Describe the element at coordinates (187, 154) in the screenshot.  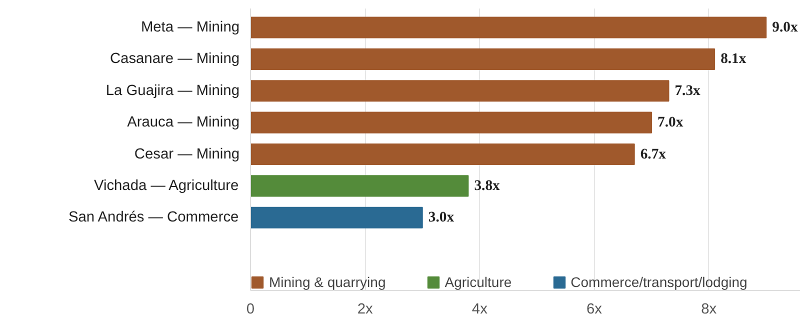
I see `y-tick-label: Cesar — Mining` at that location.